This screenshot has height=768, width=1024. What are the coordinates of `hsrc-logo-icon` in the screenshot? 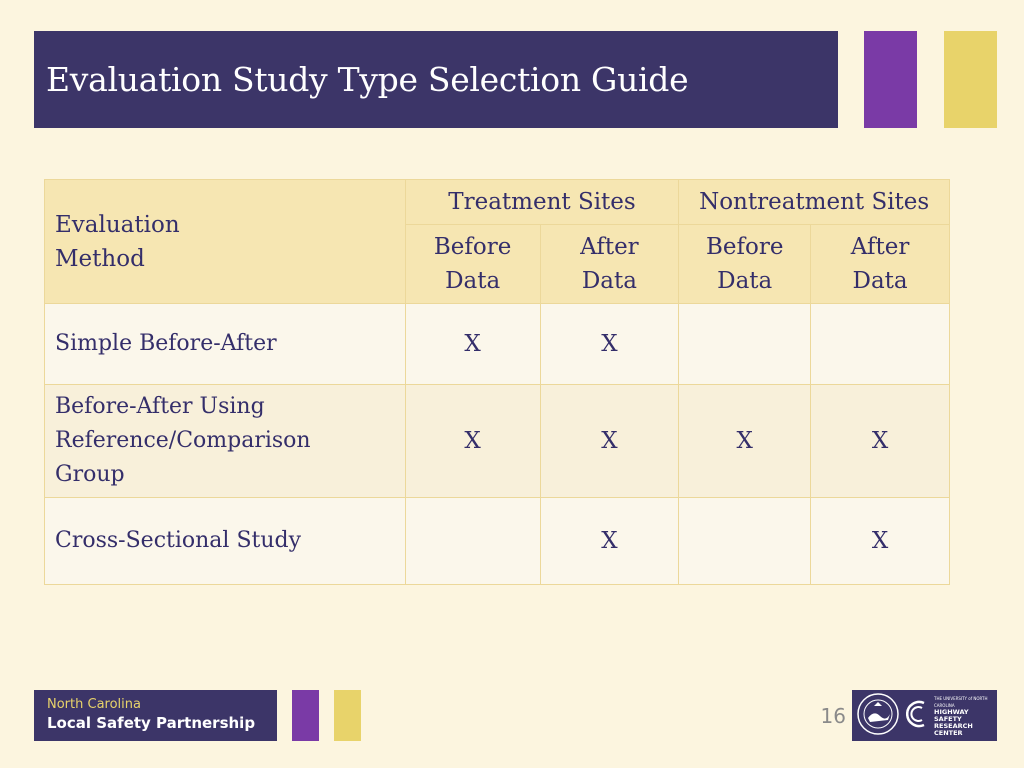 It's located at (917, 716).